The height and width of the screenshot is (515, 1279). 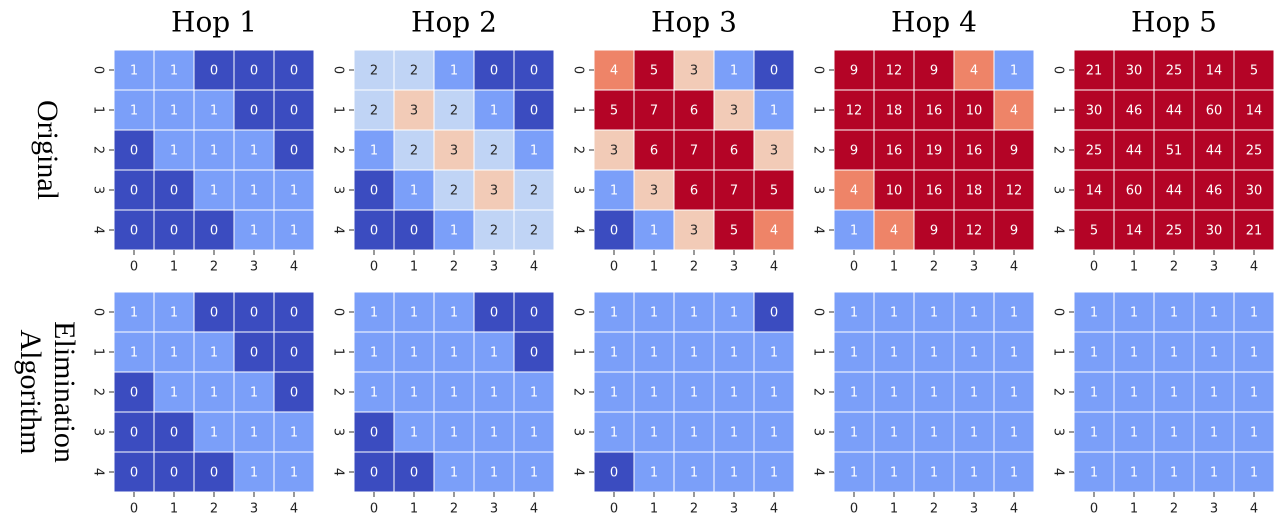 What do you see at coordinates (1014, 267) in the screenshot?
I see `x-tick-label: 4` at bounding box center [1014, 267].